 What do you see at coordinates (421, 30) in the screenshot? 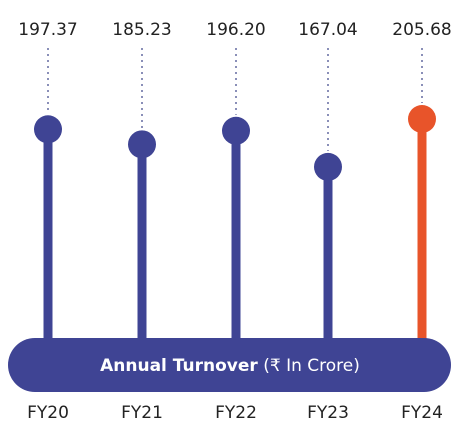
I see `value-label: 205.68` at bounding box center [421, 30].